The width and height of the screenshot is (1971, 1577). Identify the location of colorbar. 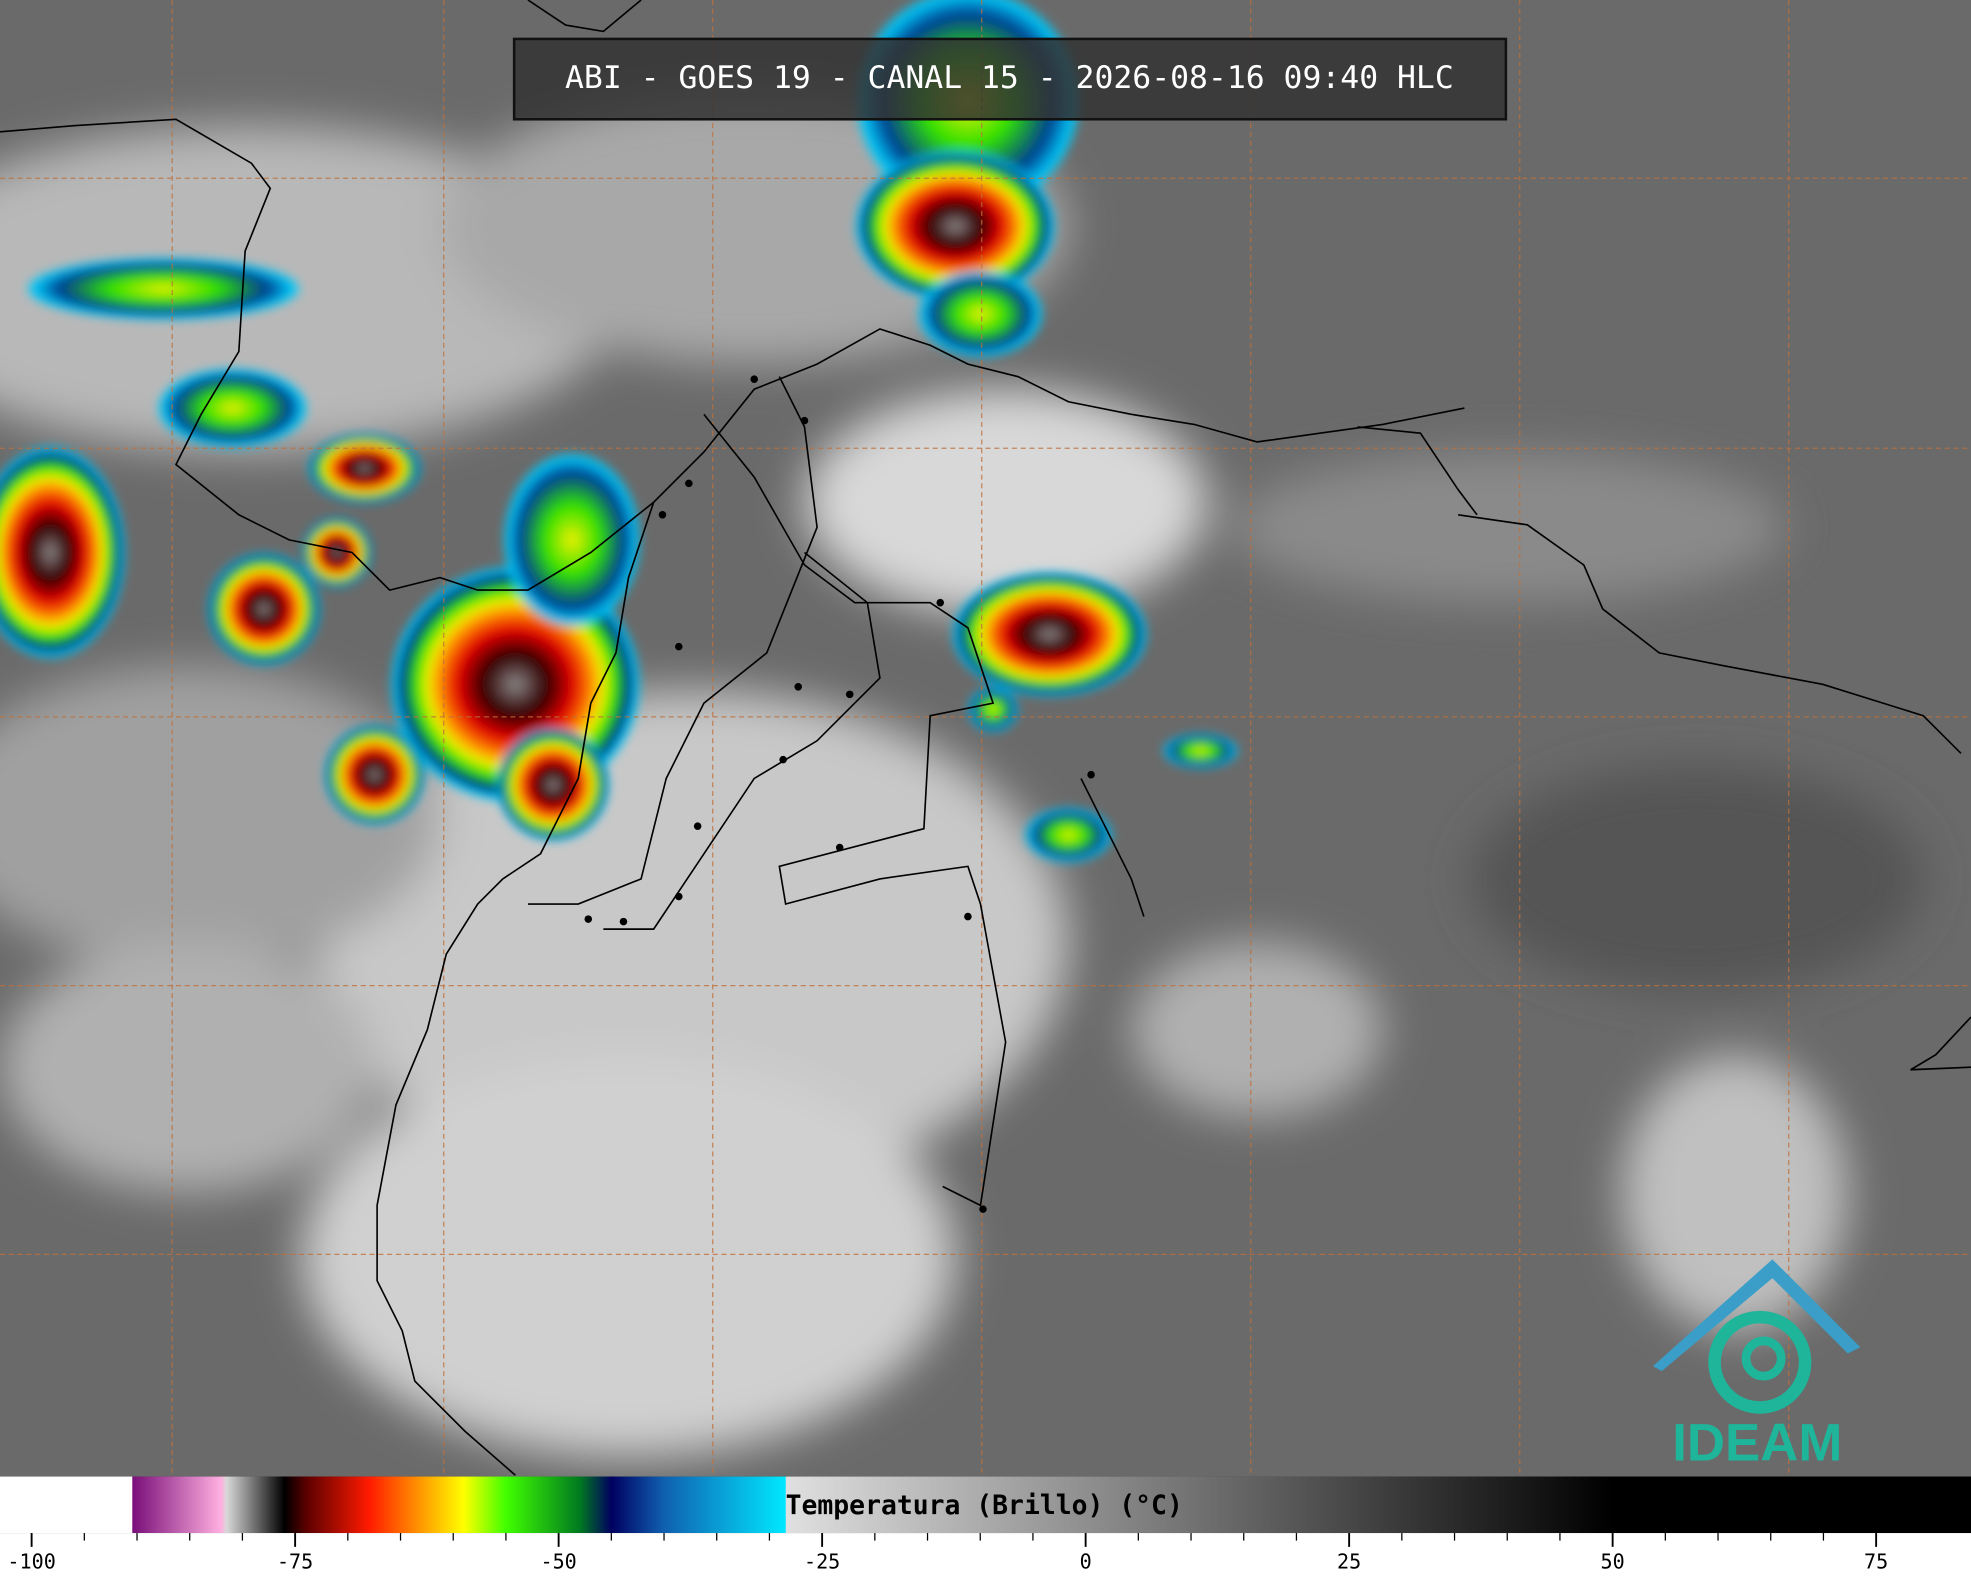
(985, 1505).